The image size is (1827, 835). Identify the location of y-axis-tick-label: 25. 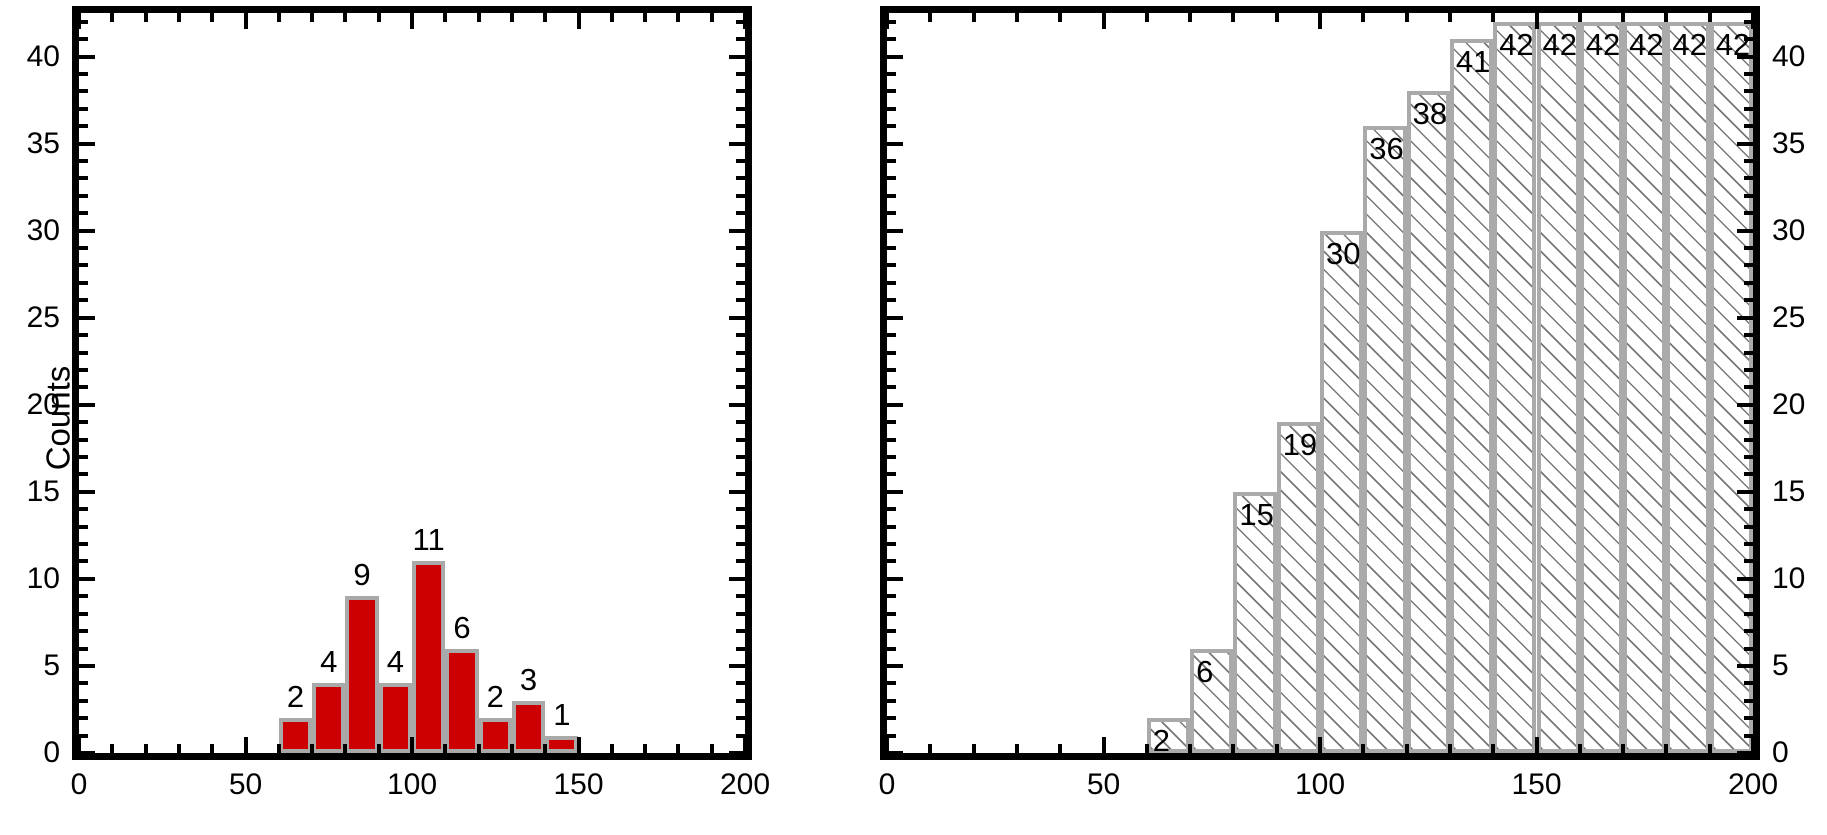
(43, 317).